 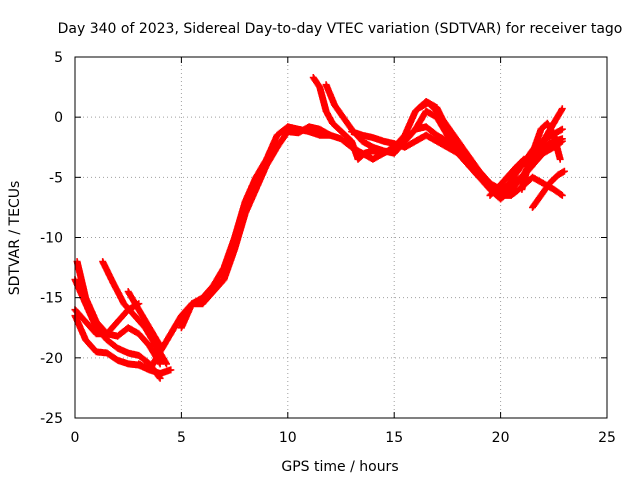 I want to click on y-tick-label: -20, so click(x=51, y=359).